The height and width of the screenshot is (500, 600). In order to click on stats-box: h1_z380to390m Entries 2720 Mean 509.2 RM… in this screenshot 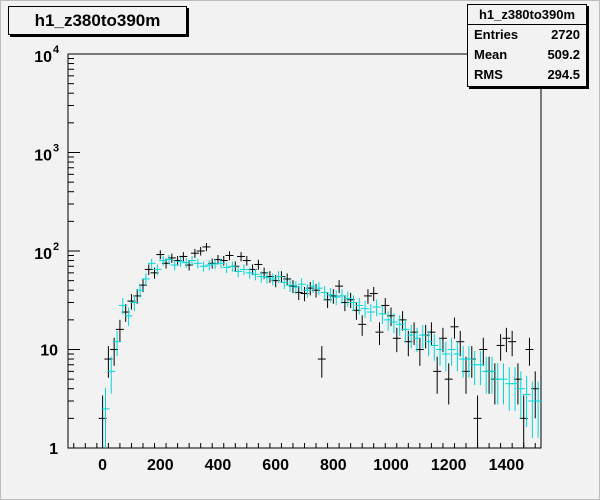, I will do `click(527, 45)`.